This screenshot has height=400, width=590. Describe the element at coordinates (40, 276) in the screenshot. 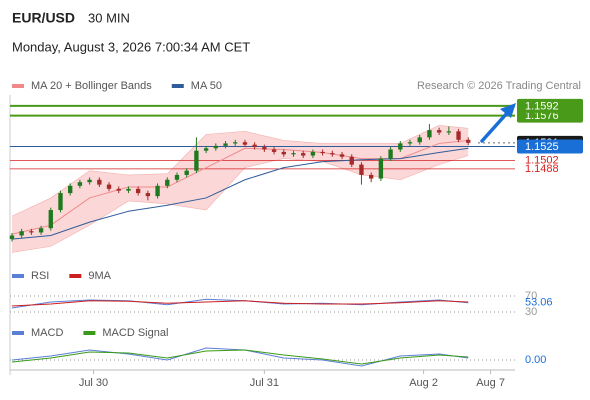

I see `legend-label: RSI` at that location.